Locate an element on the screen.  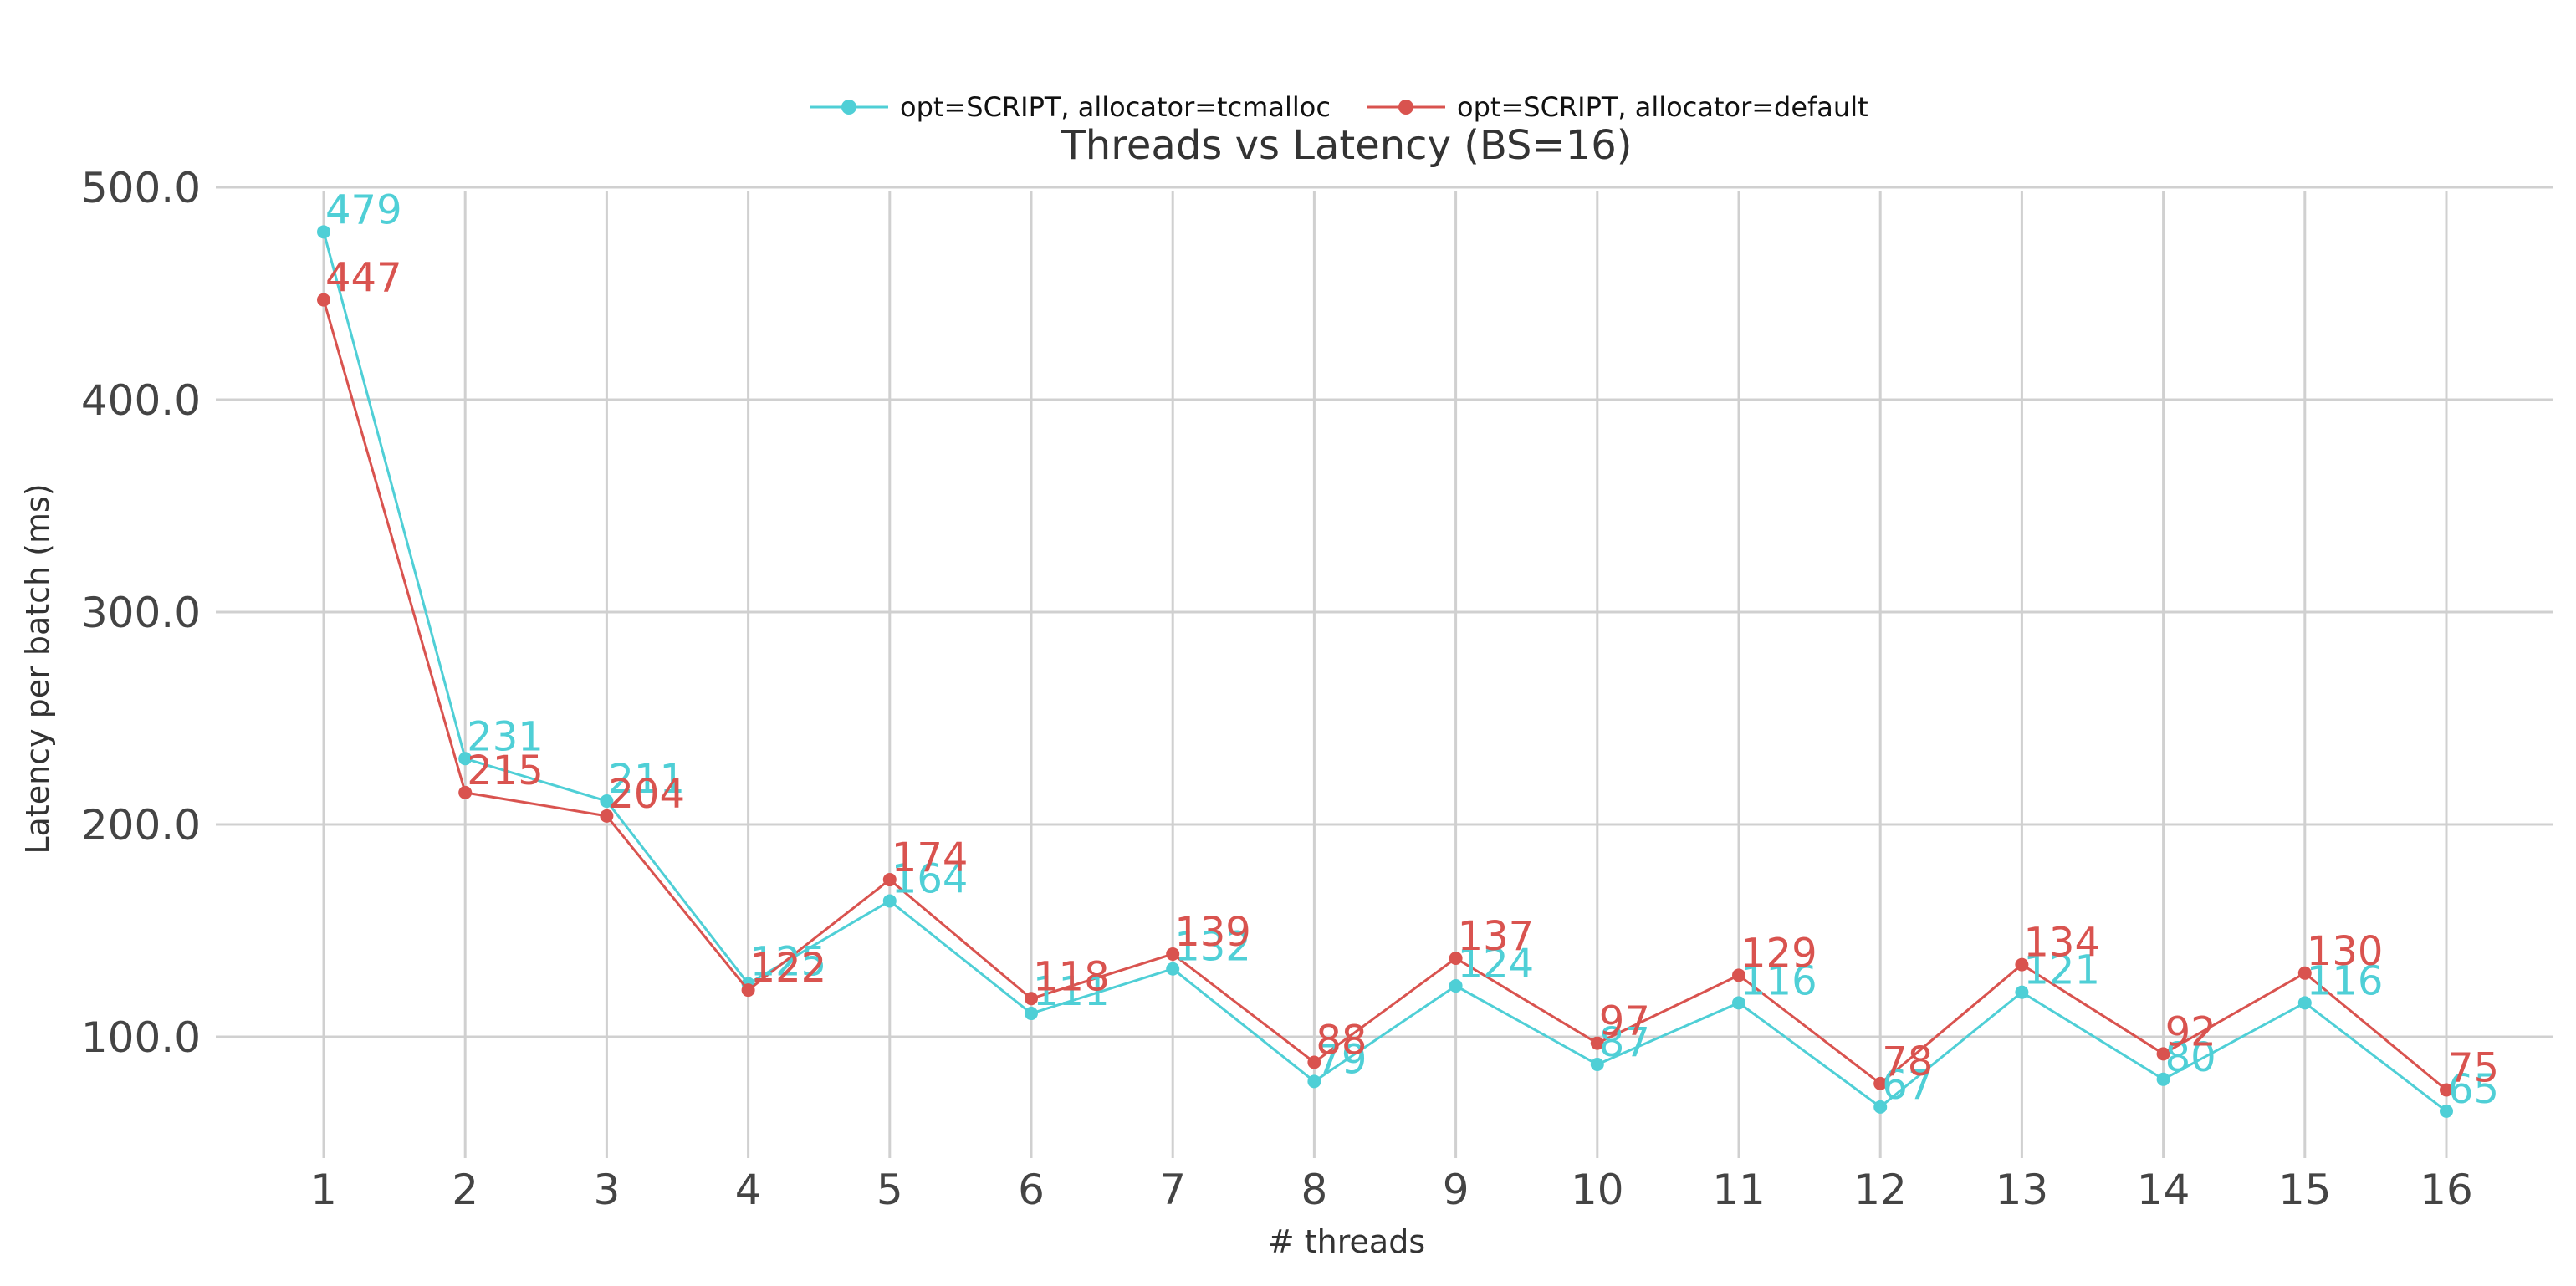
data-label: 65 is located at coordinates (2473, 1089).